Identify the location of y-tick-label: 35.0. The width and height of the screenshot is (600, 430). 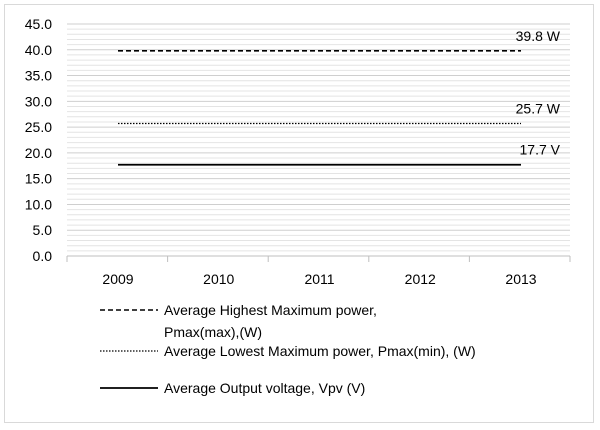
(38, 76).